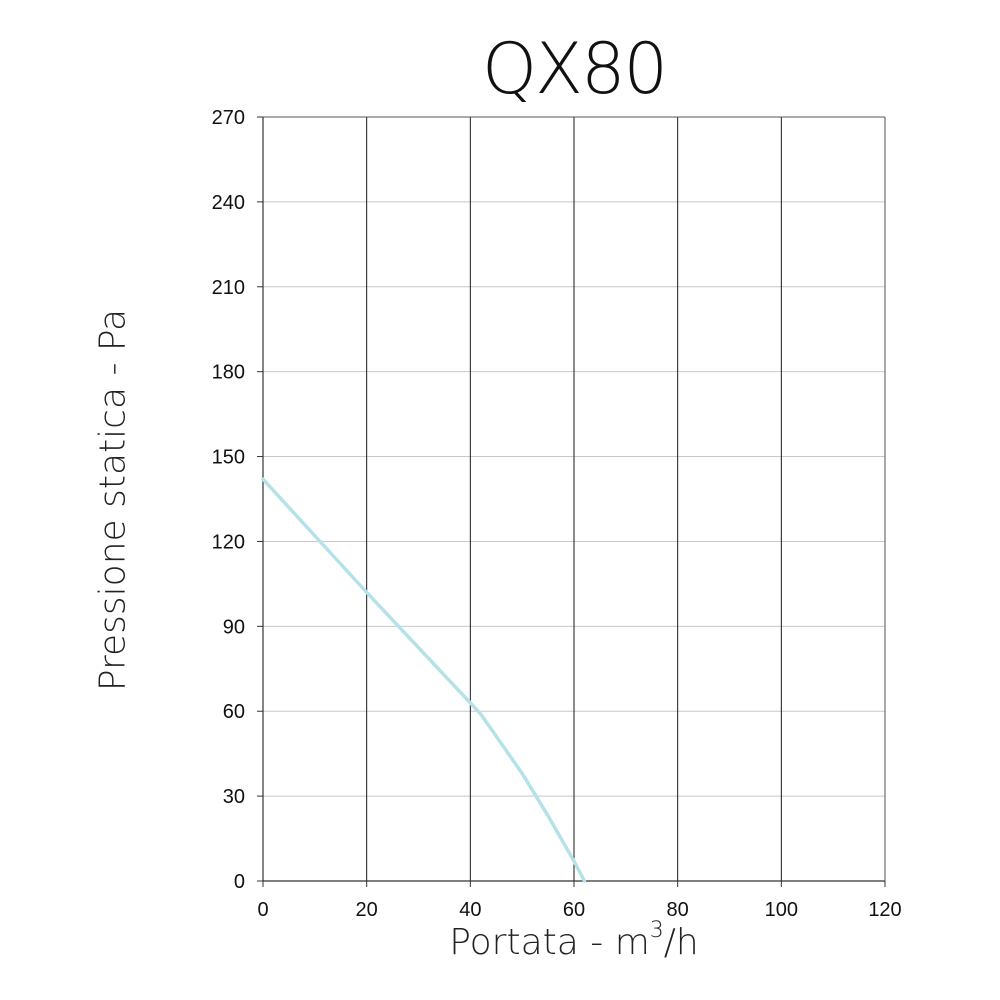 The height and width of the screenshot is (1000, 1000). What do you see at coordinates (681, 942) in the screenshot?
I see `x-axis-label-unit: /h` at bounding box center [681, 942].